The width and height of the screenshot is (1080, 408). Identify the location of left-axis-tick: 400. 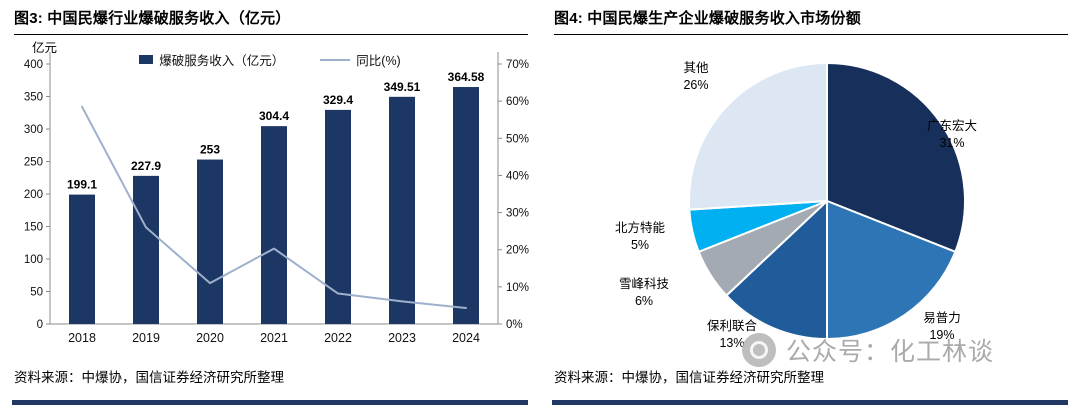
(33, 65).